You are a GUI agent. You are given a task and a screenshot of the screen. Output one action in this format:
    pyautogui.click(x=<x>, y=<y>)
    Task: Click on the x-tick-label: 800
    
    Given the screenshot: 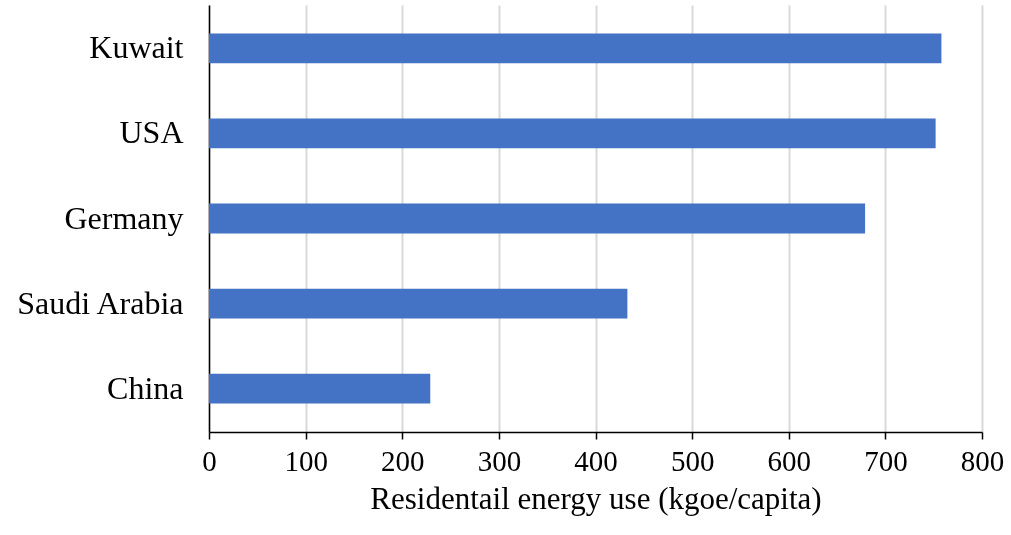 What is the action you would take?
    pyautogui.click(x=982, y=460)
    